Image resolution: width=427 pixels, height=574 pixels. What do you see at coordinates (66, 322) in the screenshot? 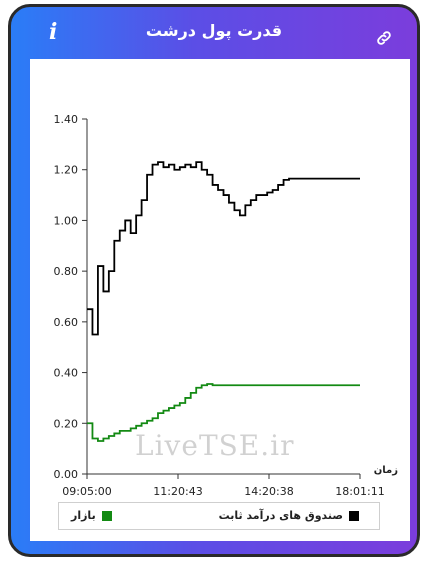
I see `y-tick-label: 0.60` at bounding box center [66, 322].